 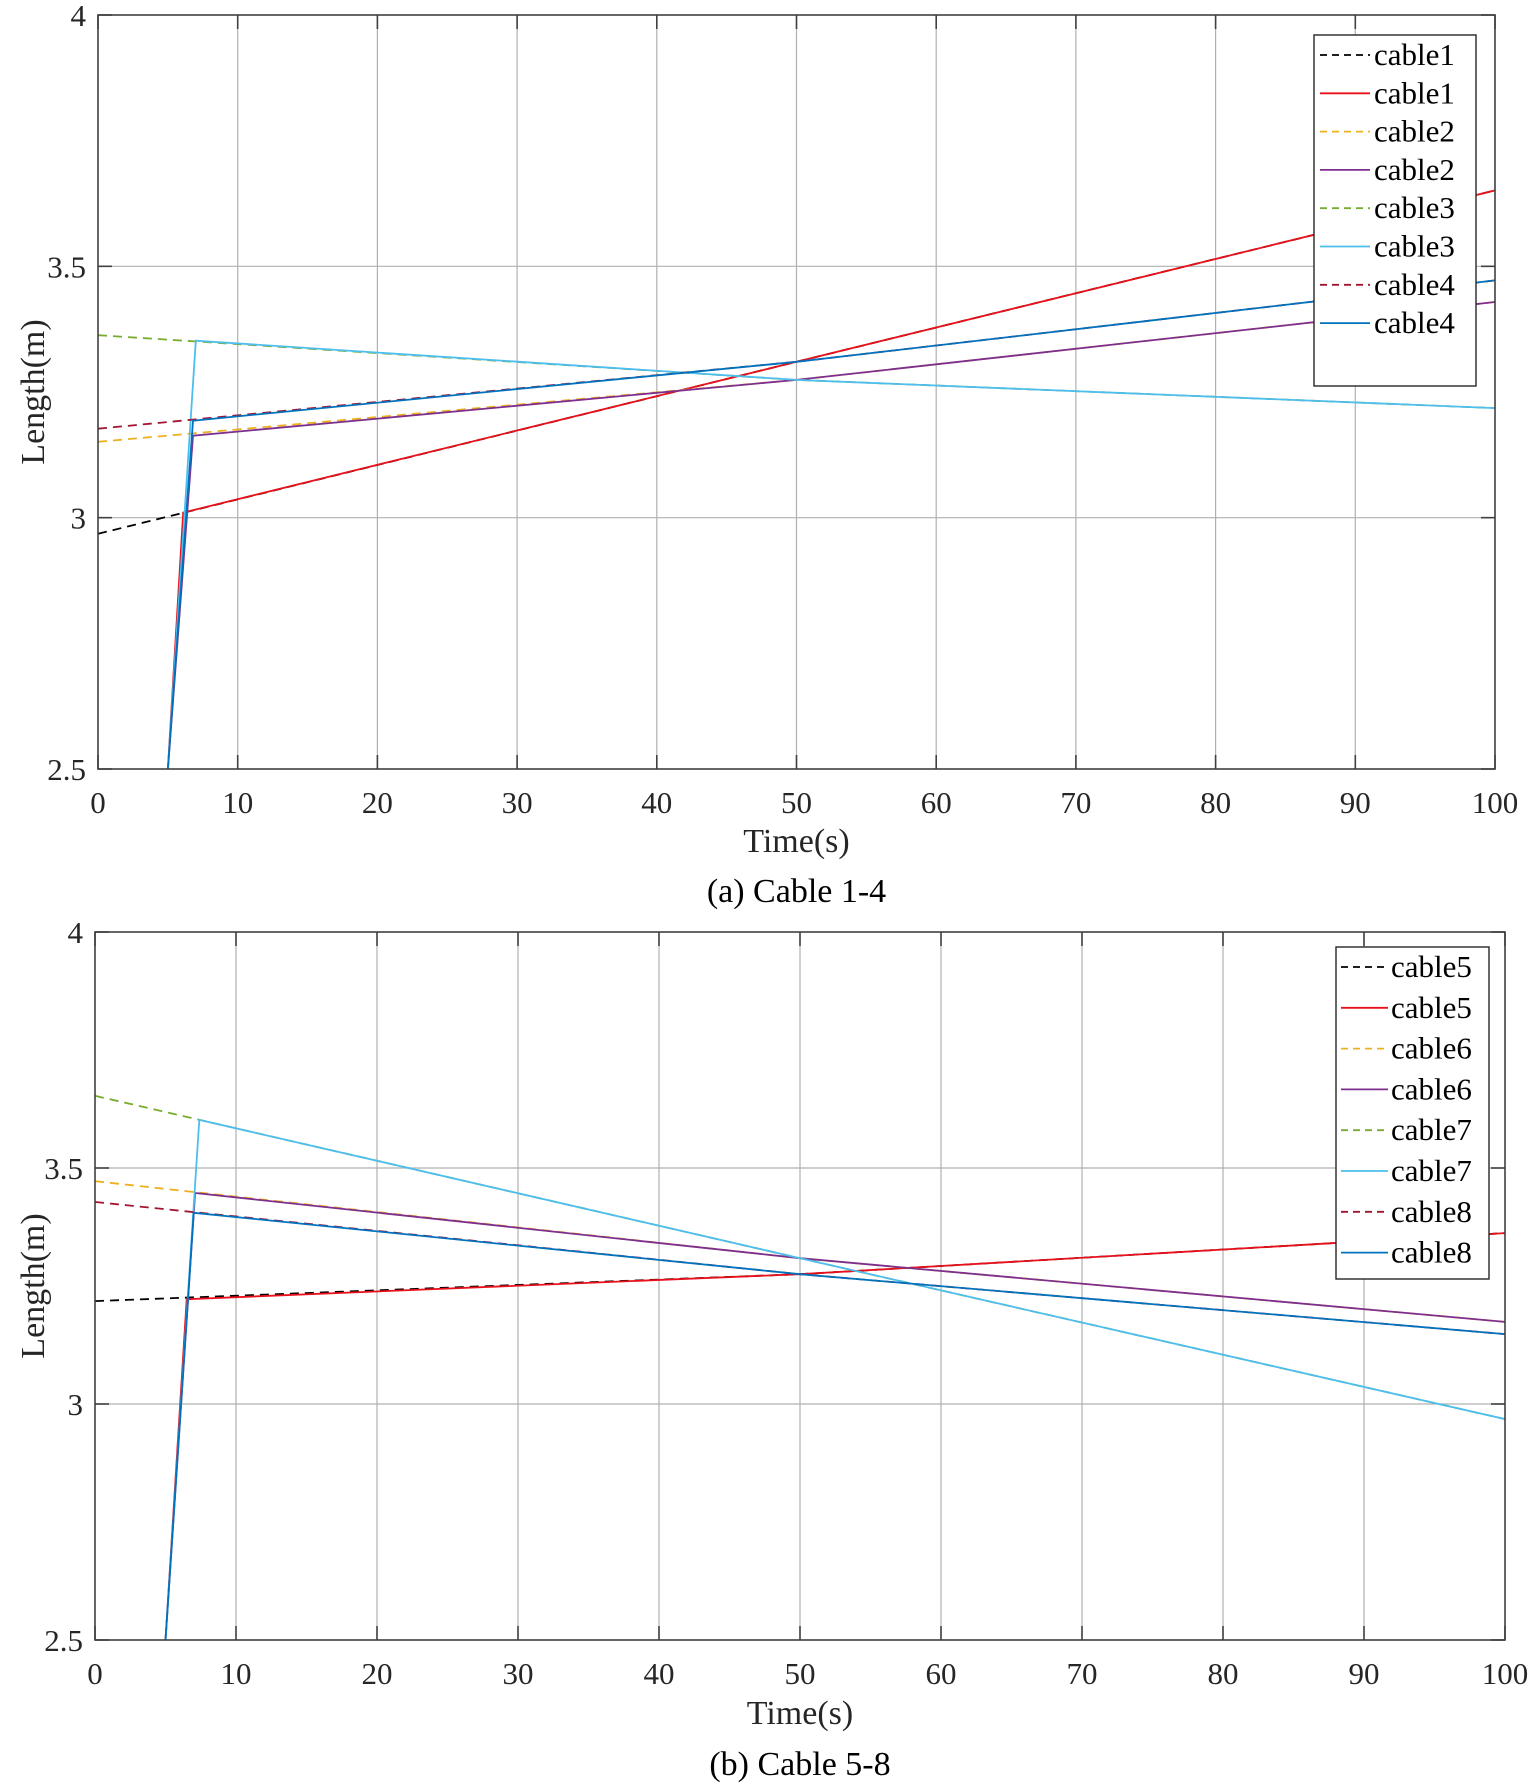 I want to click on figure-caption: (b) Cable 5-8, so click(x=799, y=1764).